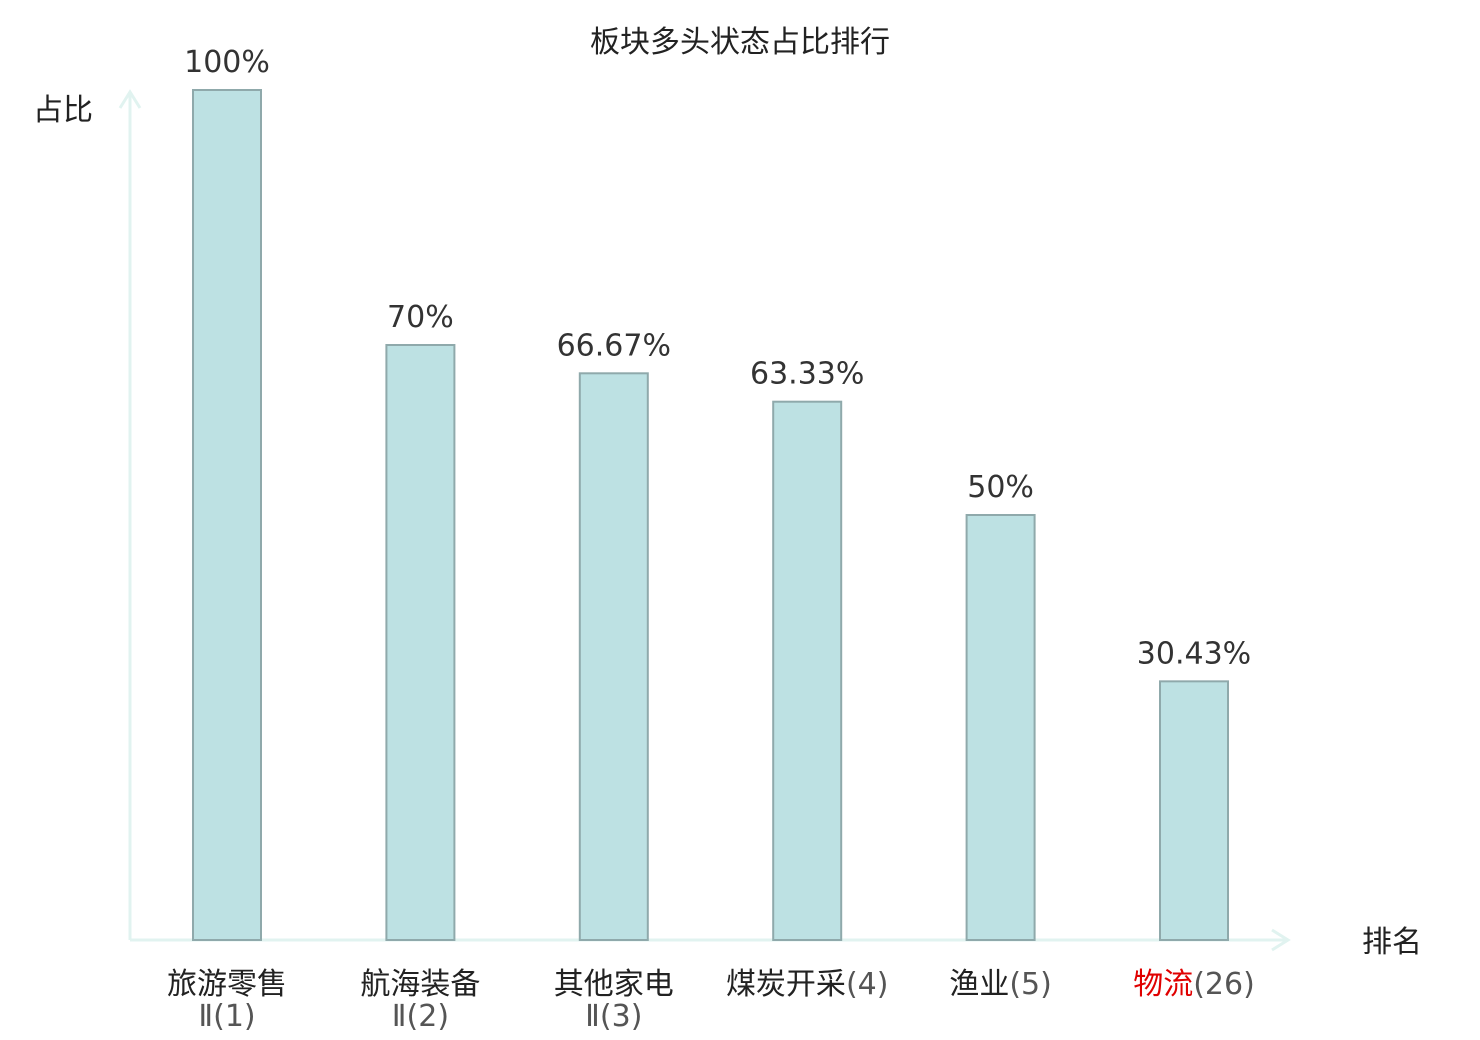  What do you see at coordinates (786, 984) in the screenshot?
I see `category-name-text: 煤炭开采` at bounding box center [786, 984].